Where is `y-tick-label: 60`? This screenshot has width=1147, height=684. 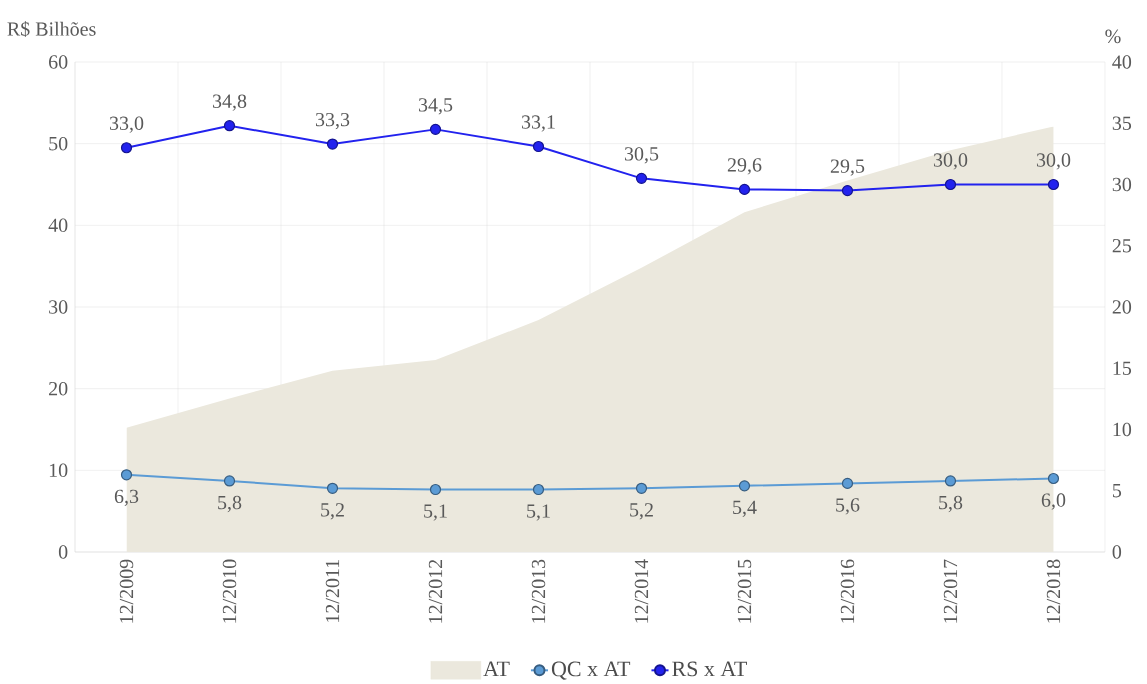 y-tick-label: 60 is located at coordinates (58, 62).